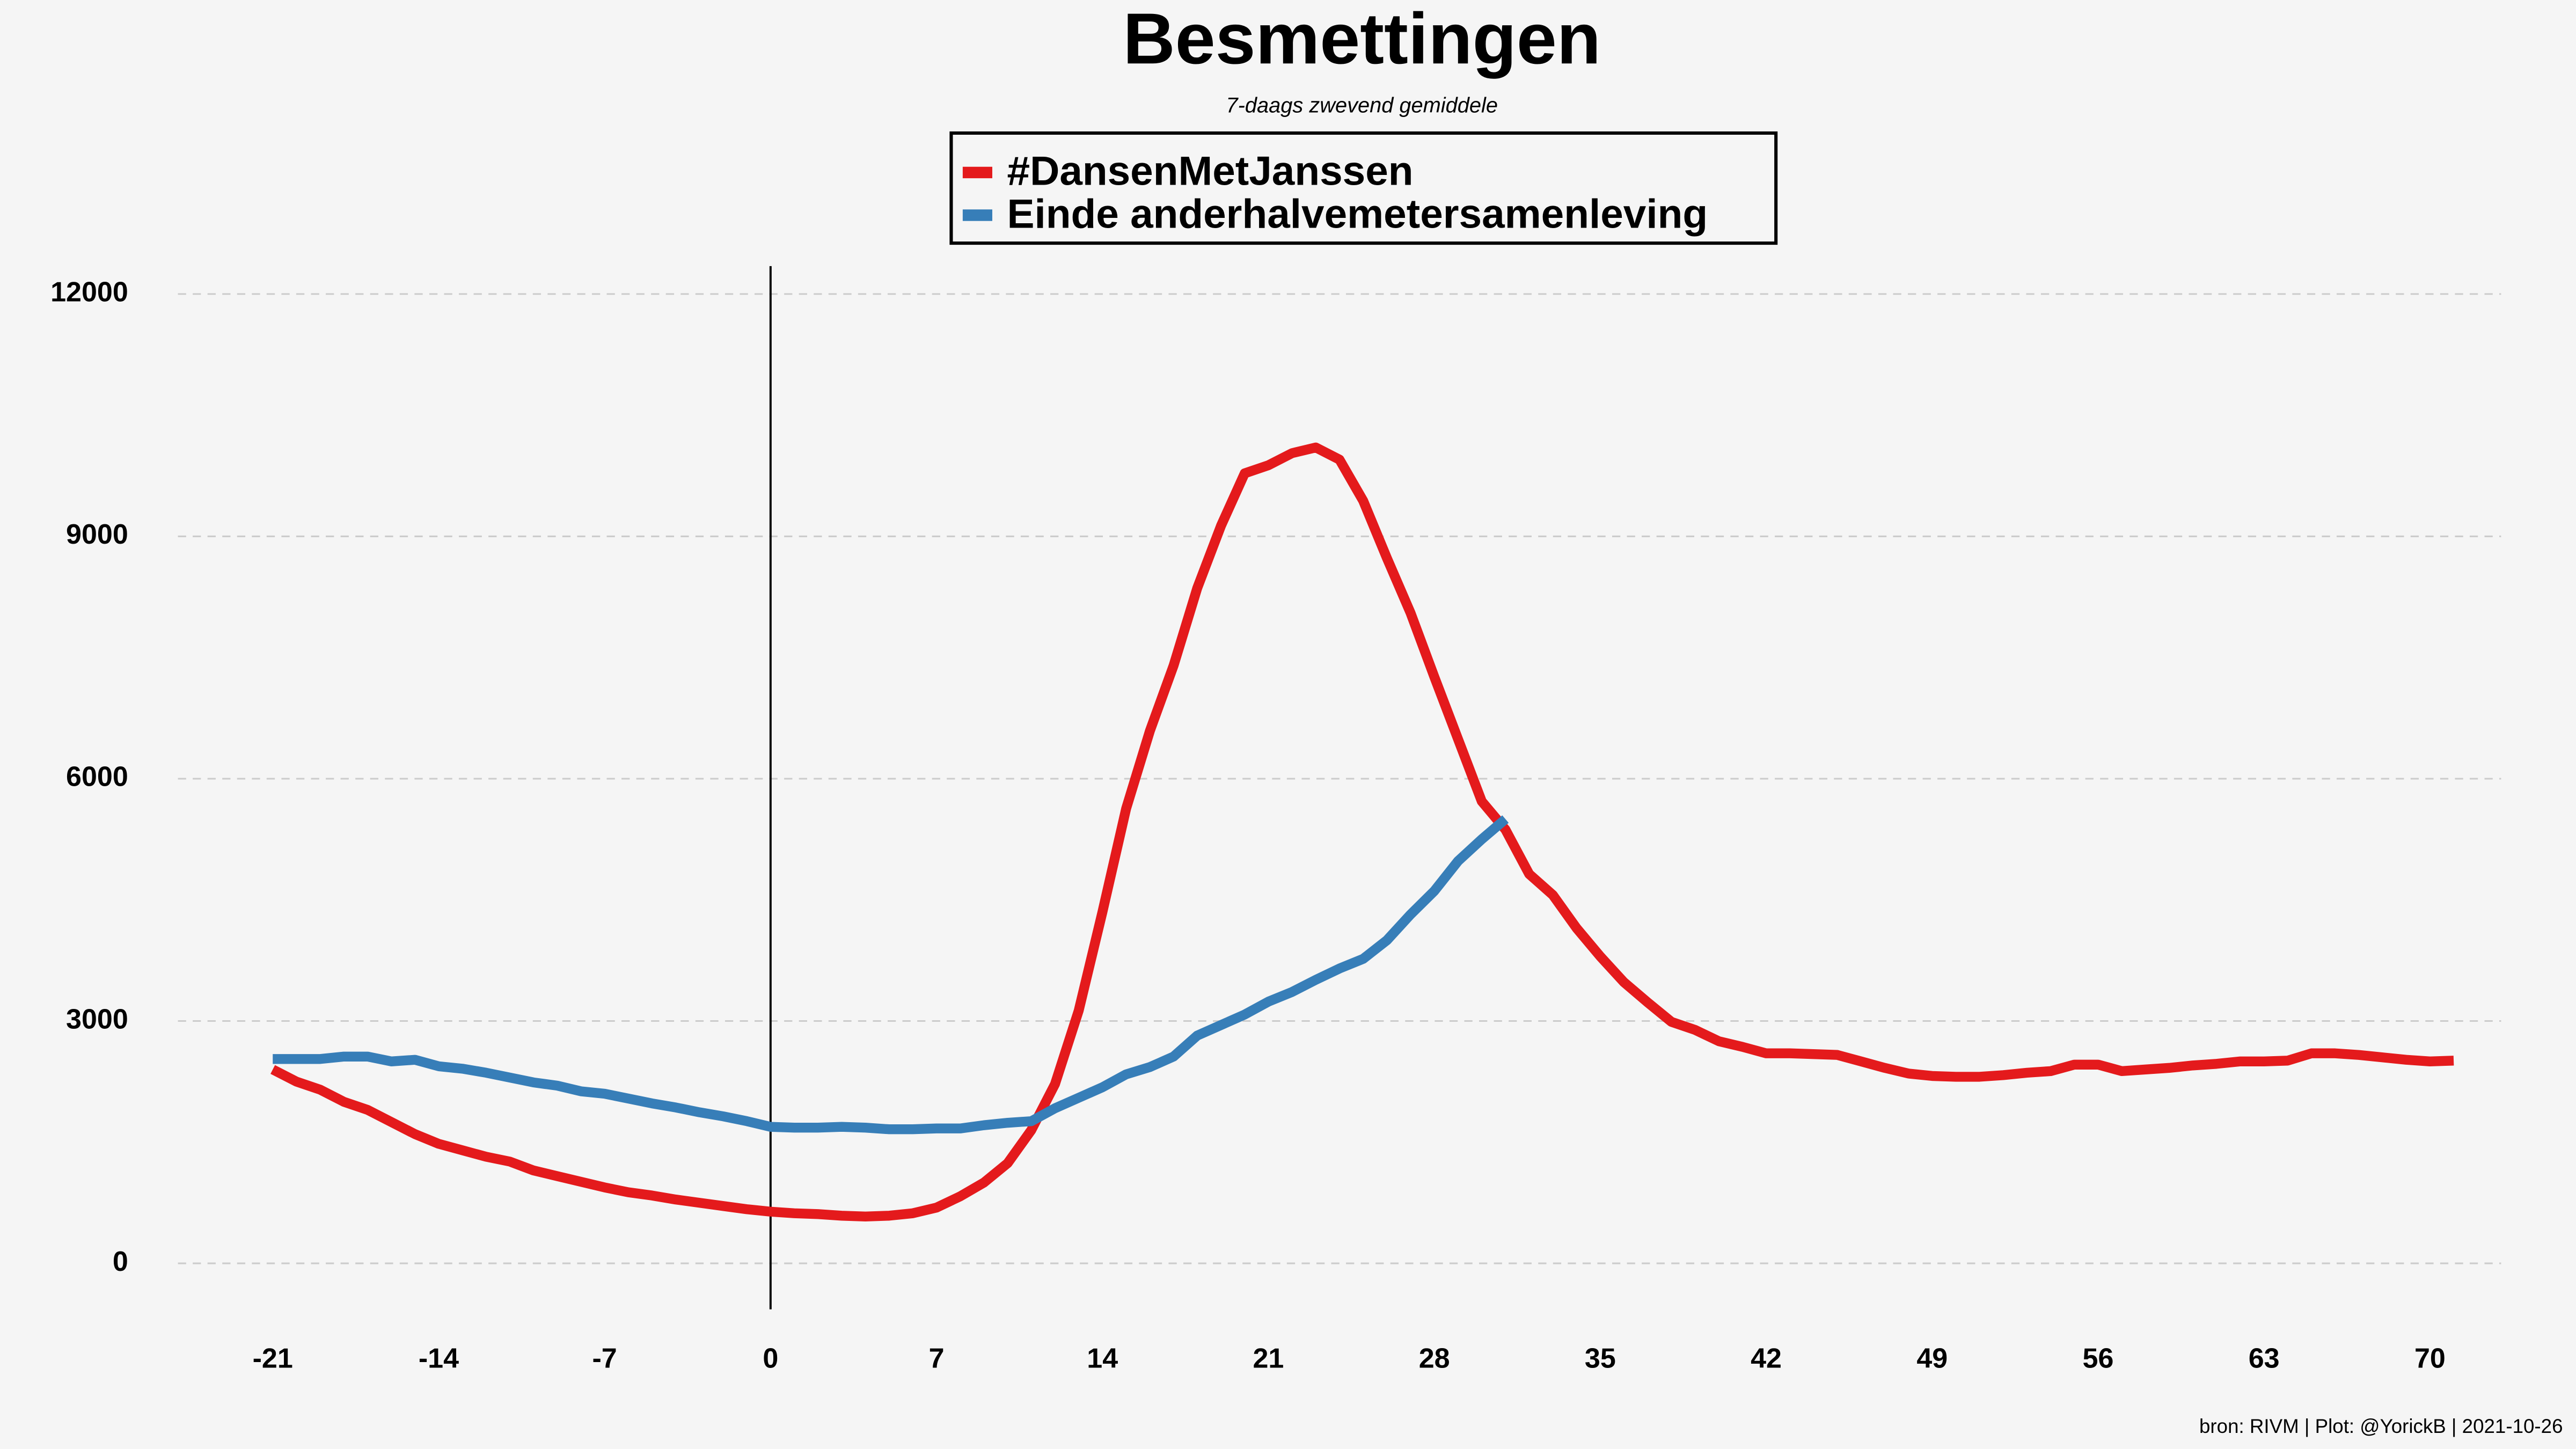  I want to click on y-tick-label: 0, so click(120, 1261).